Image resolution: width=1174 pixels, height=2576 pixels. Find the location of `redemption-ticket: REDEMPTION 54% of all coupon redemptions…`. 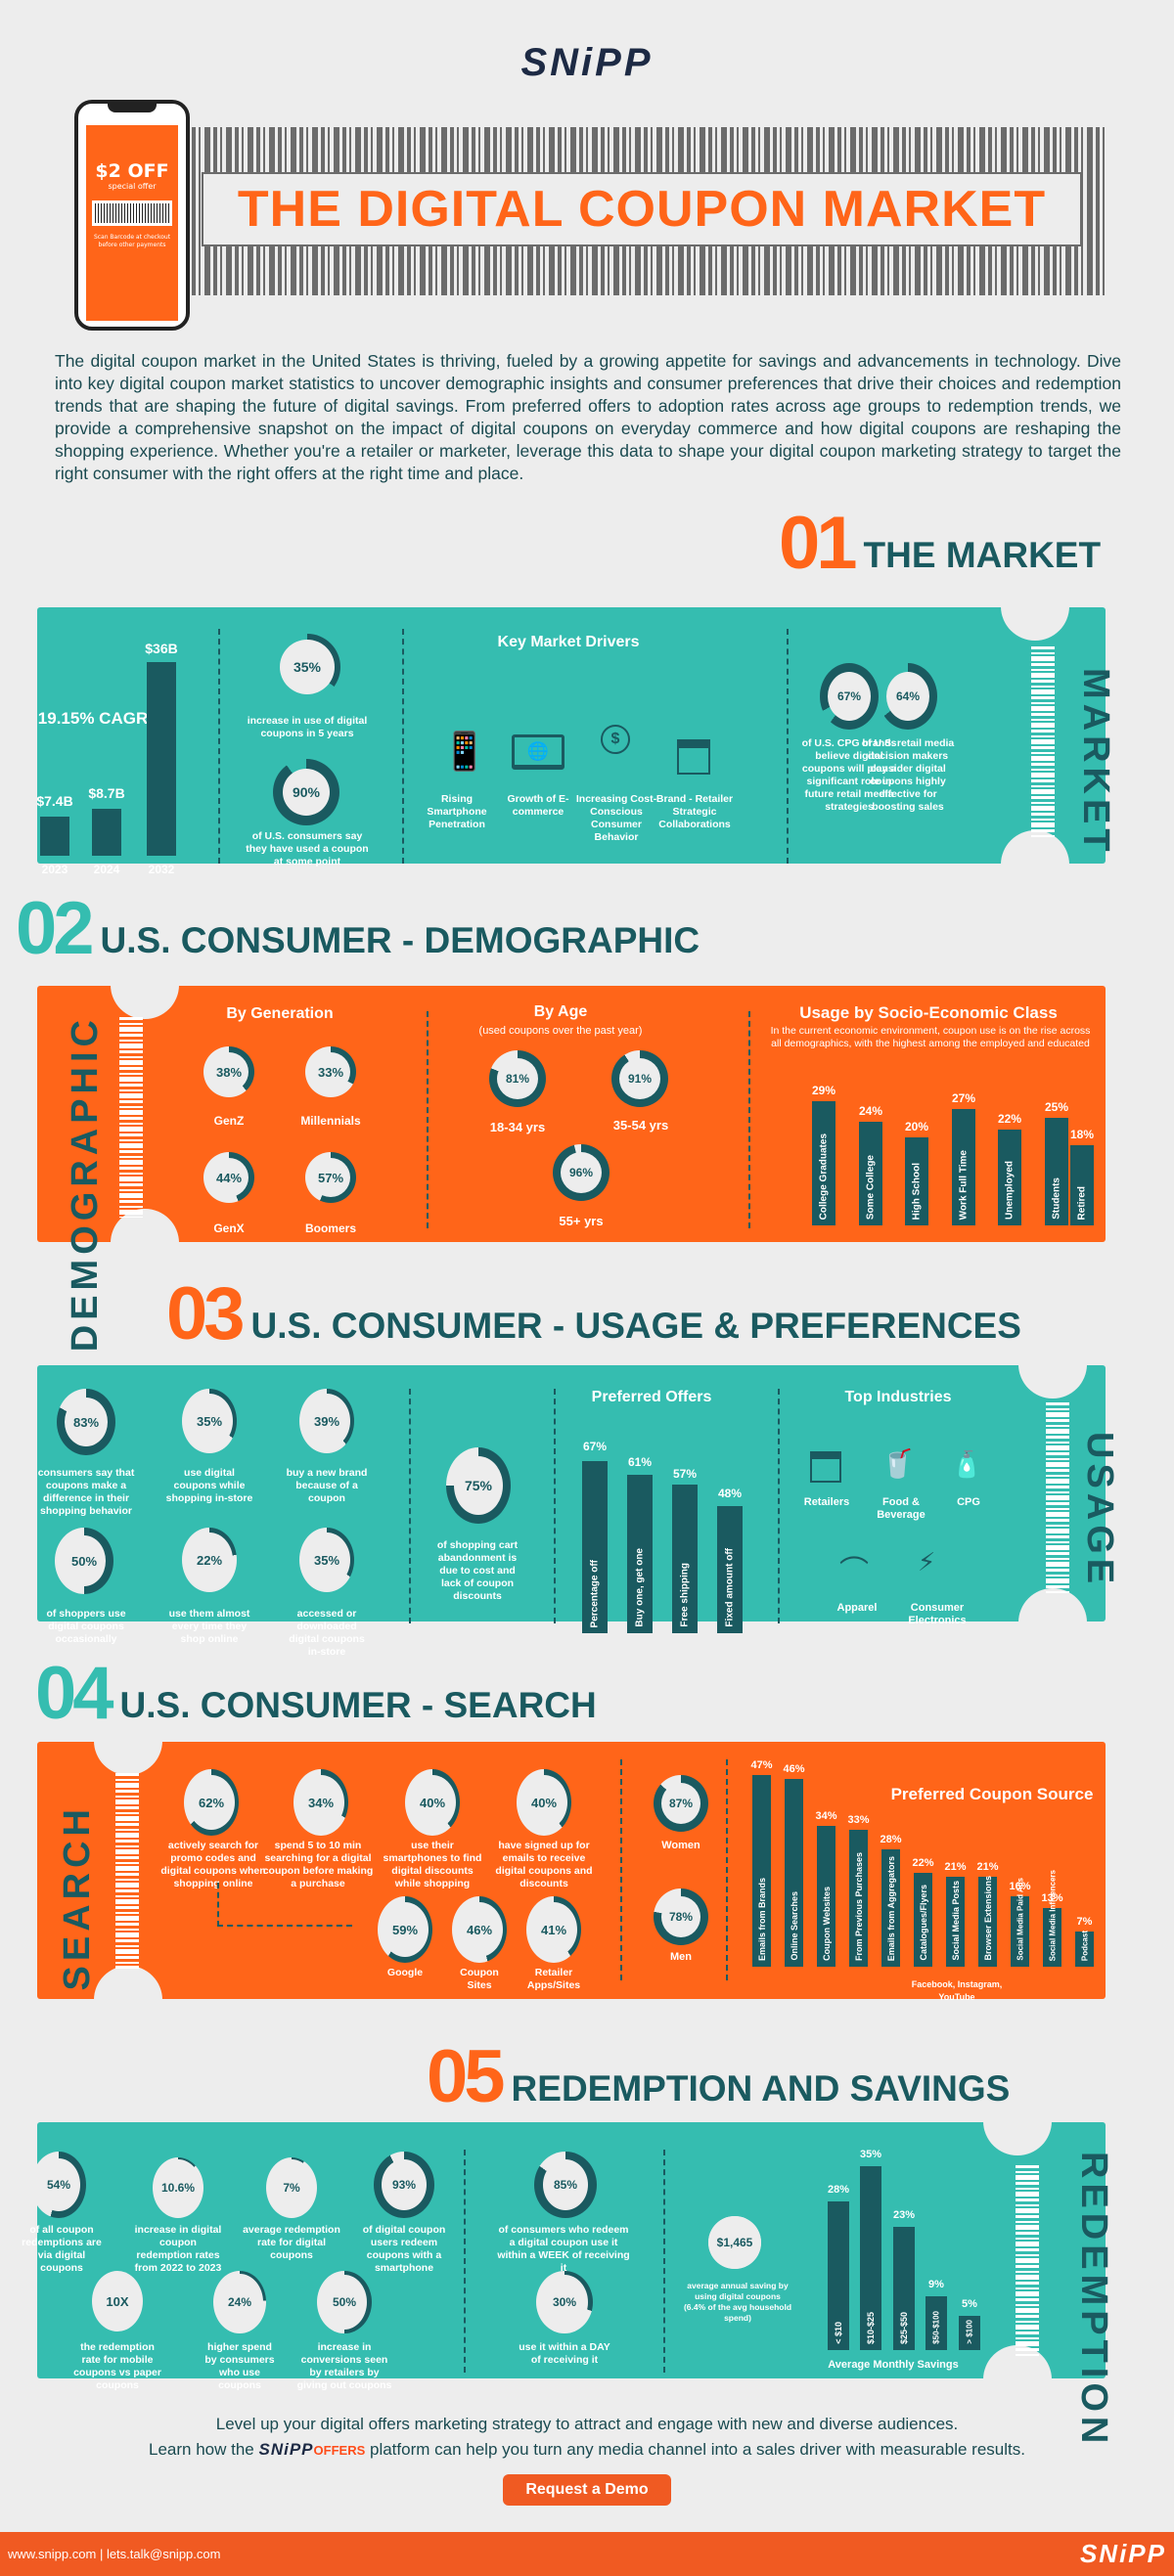

redemption-ticket: REDEMPTION 54% of all coupon redemptions… is located at coordinates (568, 2284).